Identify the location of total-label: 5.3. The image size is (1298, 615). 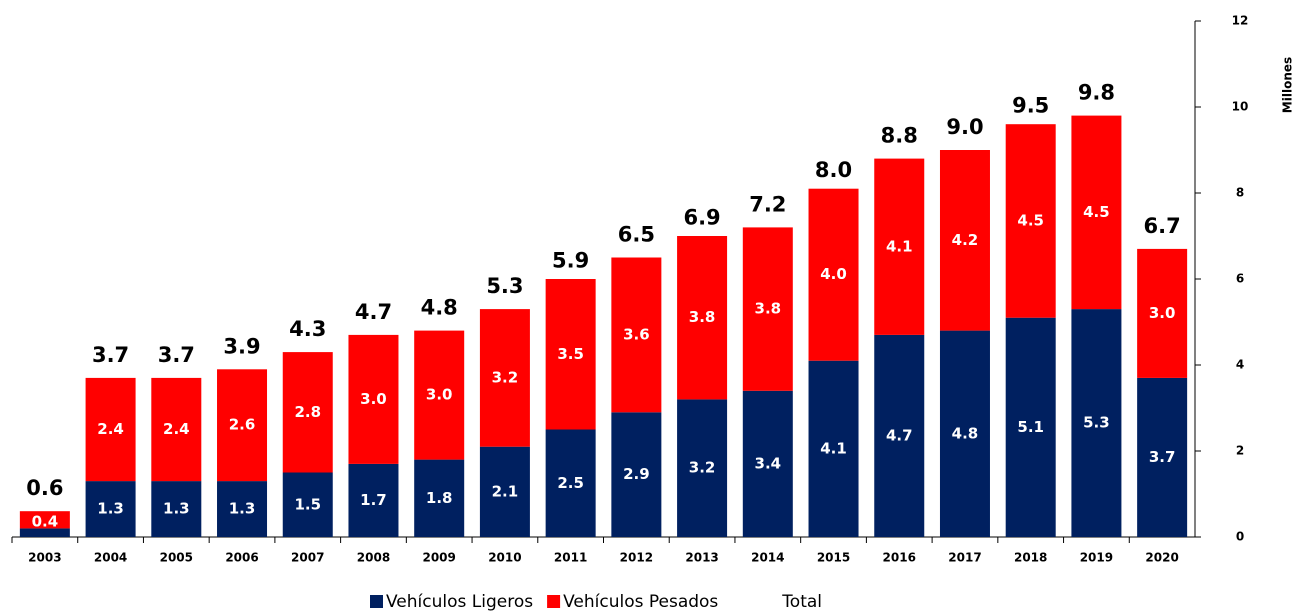
(504, 286).